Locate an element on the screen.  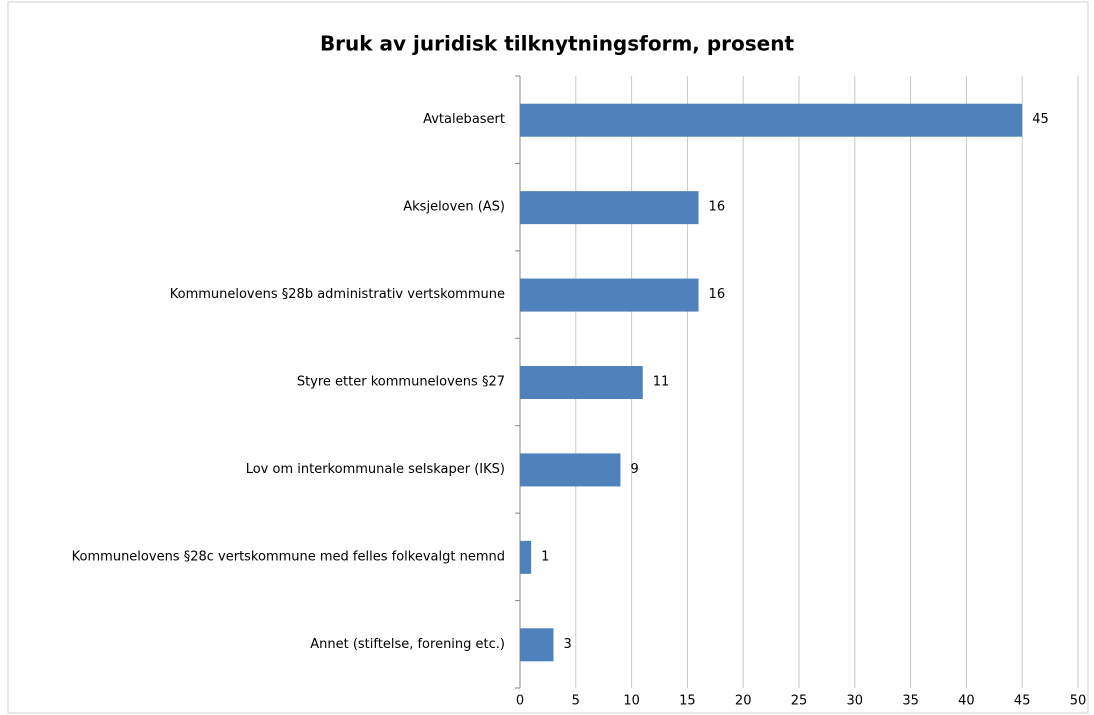
x-tick-label: 20 is located at coordinates (743, 701).